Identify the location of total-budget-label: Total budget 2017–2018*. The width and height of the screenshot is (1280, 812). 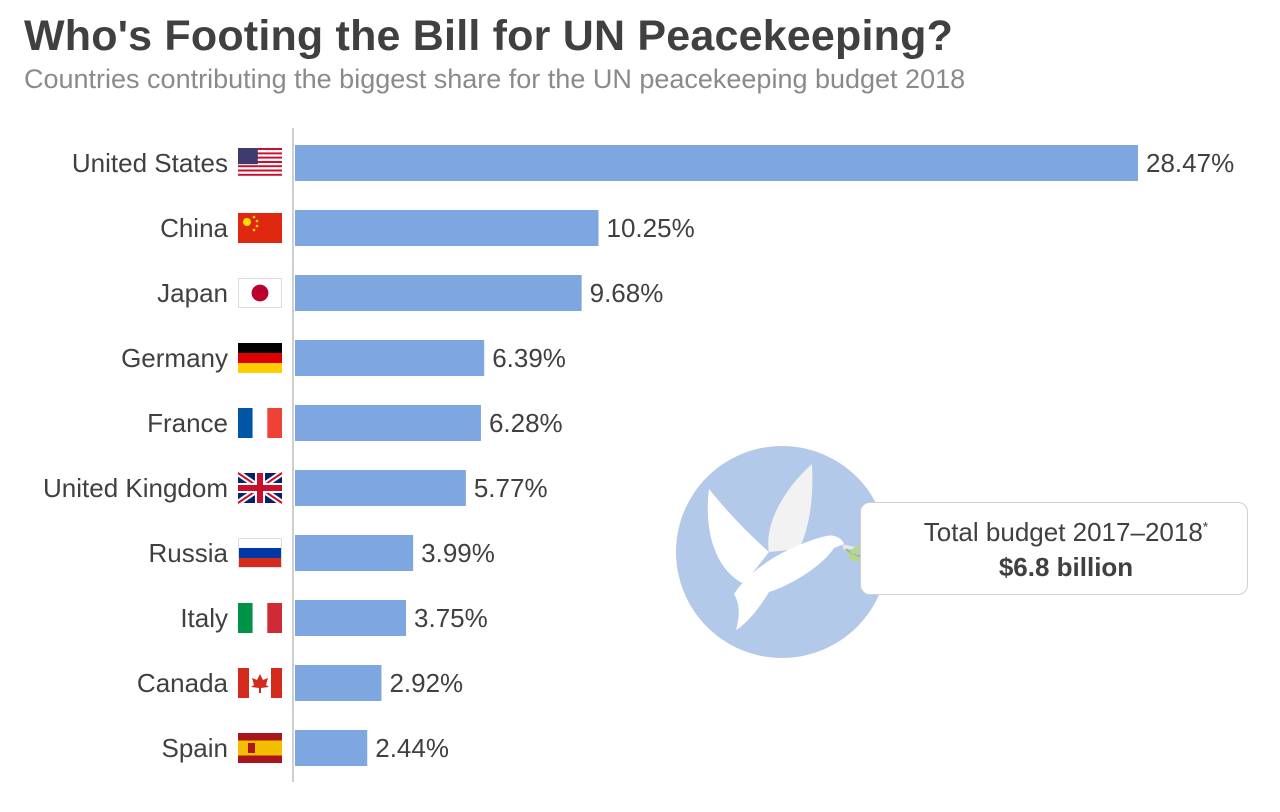
(1066, 532).